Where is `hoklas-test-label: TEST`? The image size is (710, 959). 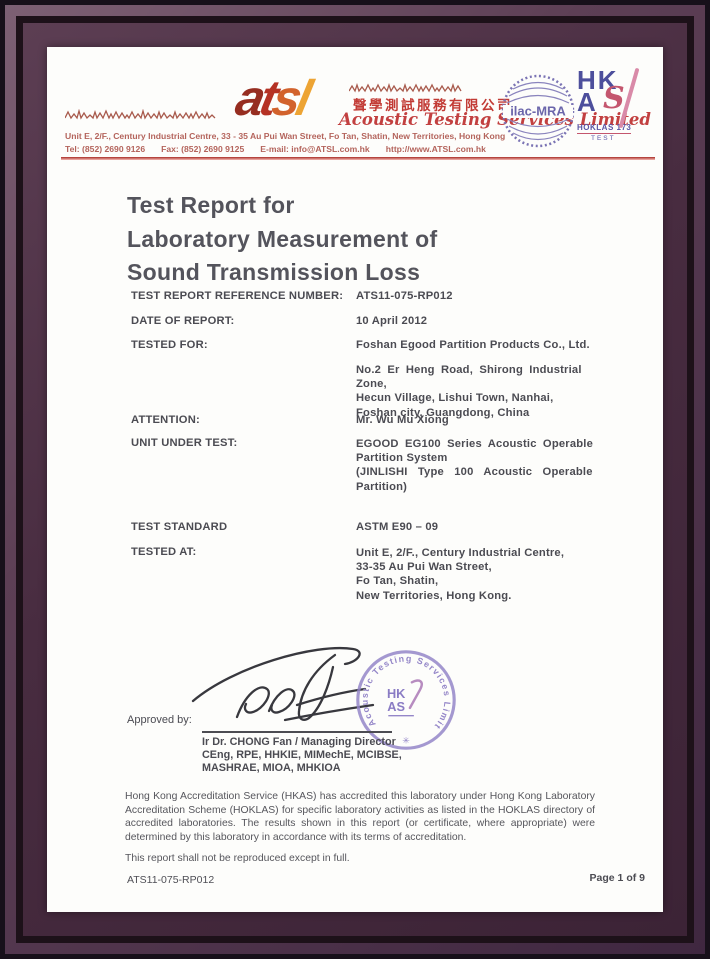 hoklas-test-label: TEST is located at coordinates (603, 138).